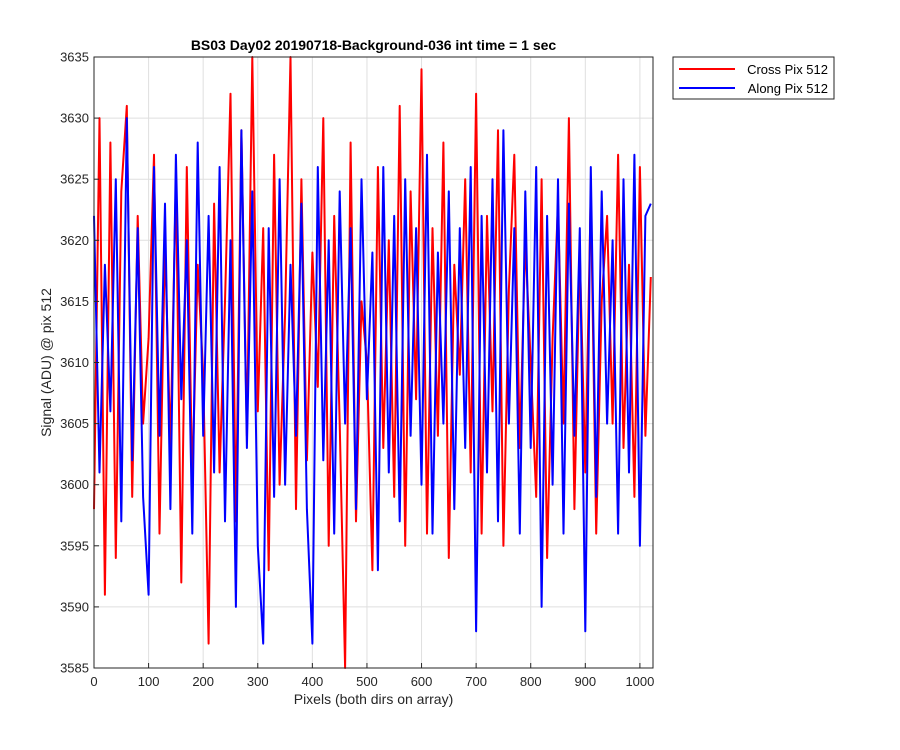  What do you see at coordinates (258, 681) in the screenshot?
I see `x-tick-label: 300` at bounding box center [258, 681].